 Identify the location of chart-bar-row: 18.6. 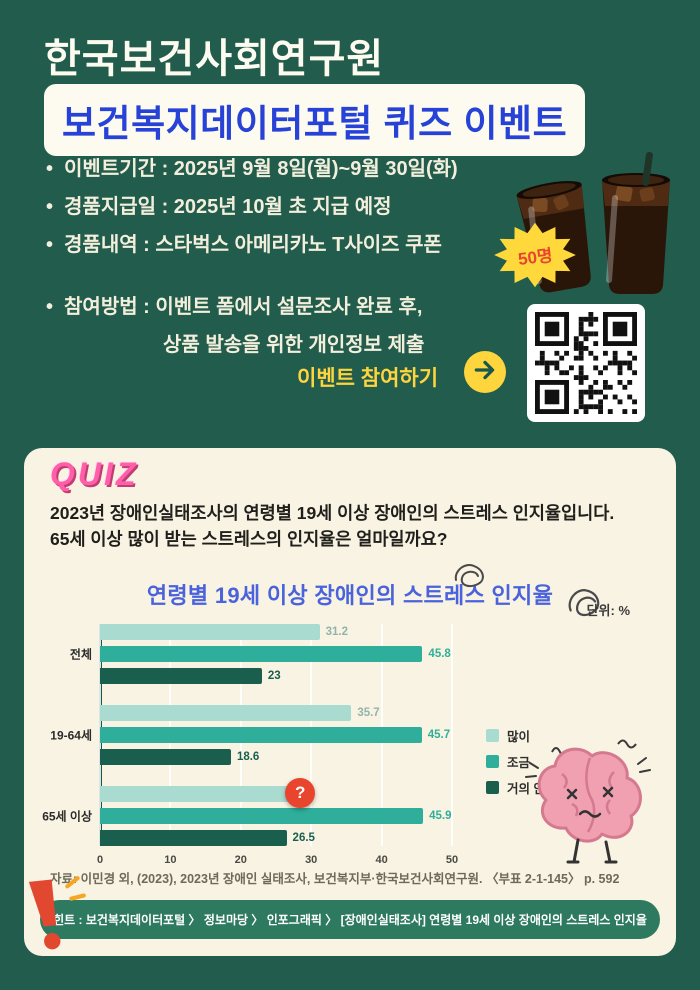
(276, 757).